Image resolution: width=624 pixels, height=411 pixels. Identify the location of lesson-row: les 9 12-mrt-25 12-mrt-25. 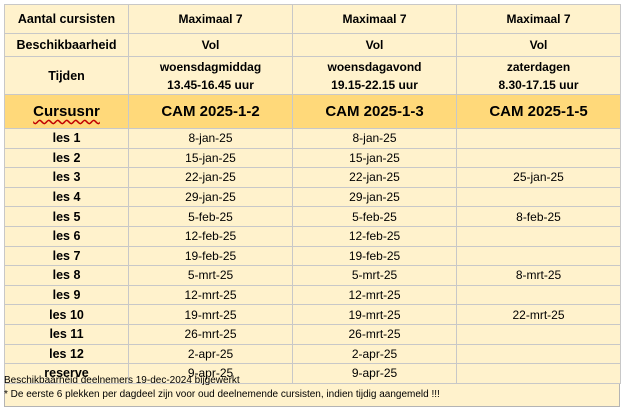
(312, 295).